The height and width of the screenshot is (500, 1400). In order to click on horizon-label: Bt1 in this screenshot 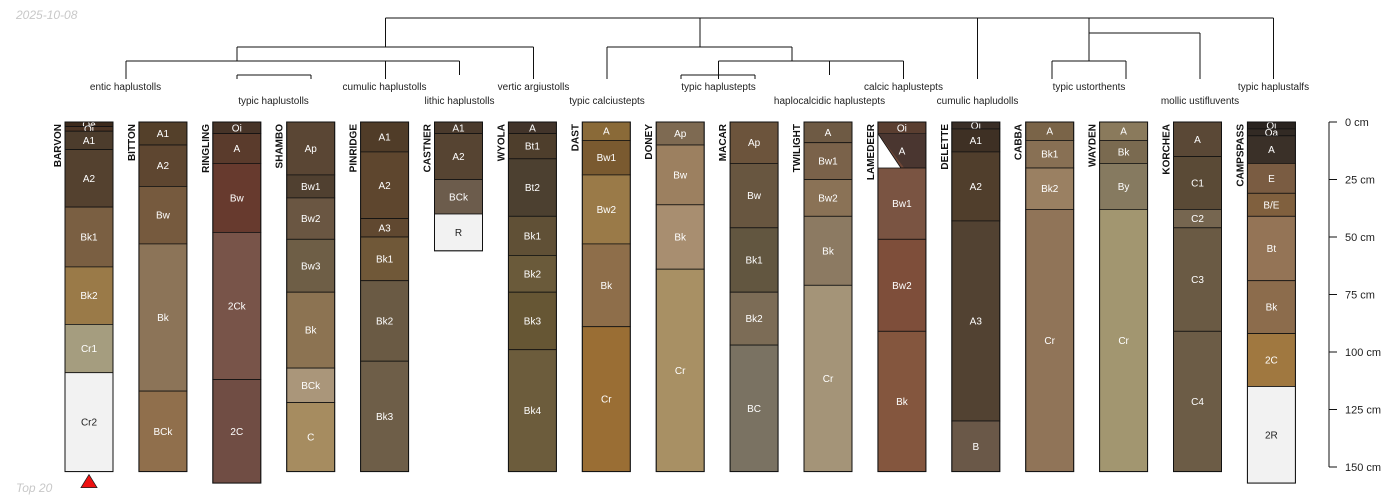, I will do `click(532, 147)`.